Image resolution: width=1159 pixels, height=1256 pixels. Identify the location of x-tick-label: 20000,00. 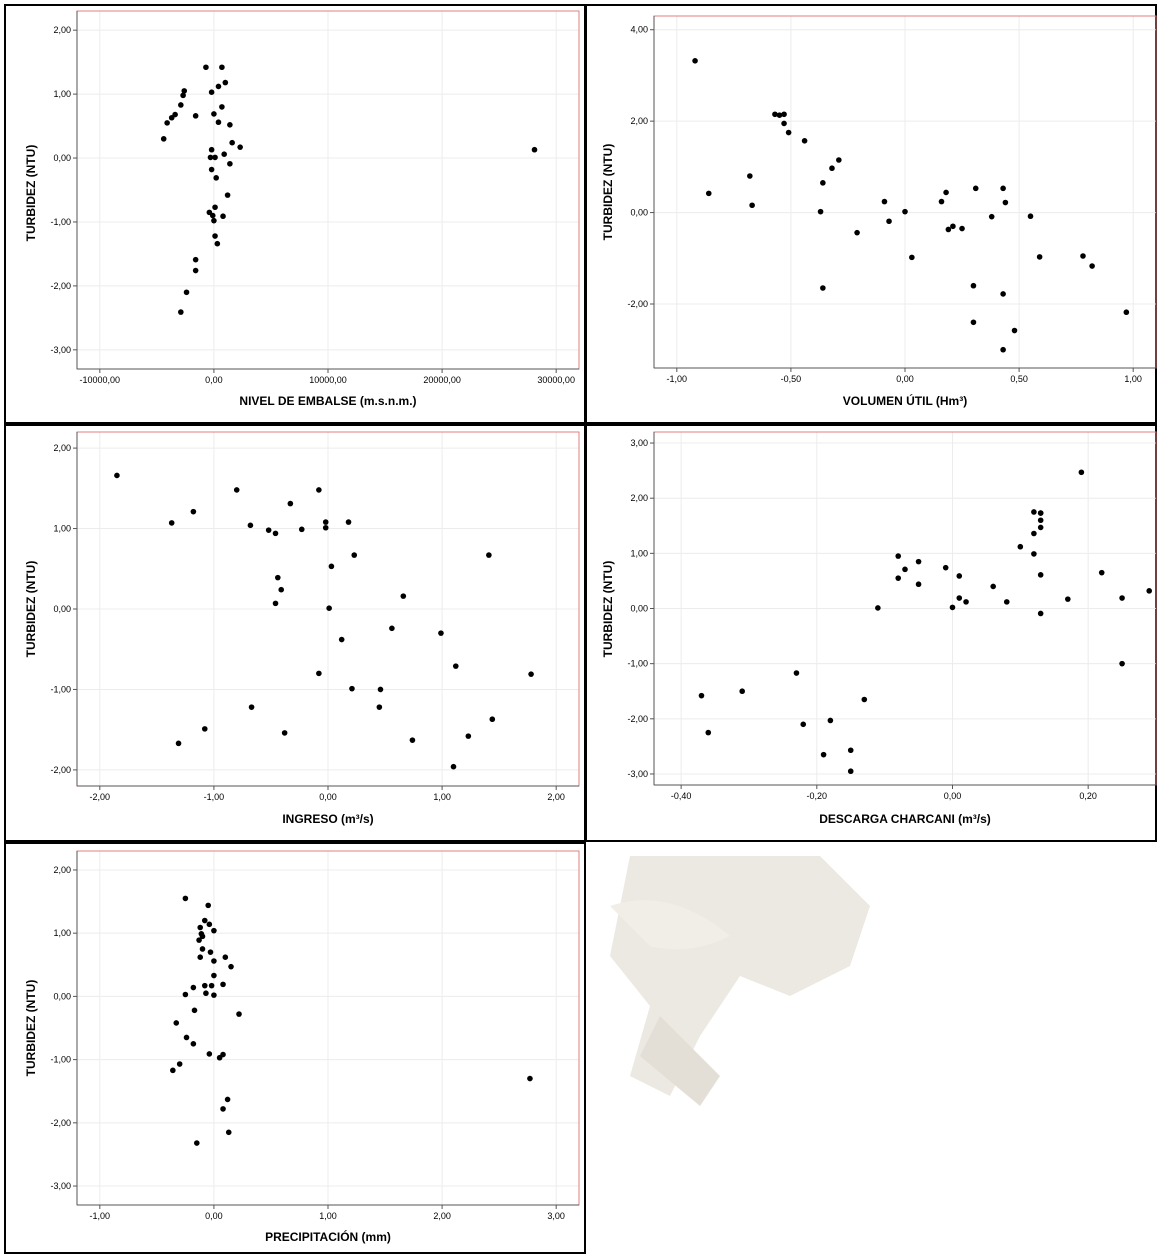
(442, 380).